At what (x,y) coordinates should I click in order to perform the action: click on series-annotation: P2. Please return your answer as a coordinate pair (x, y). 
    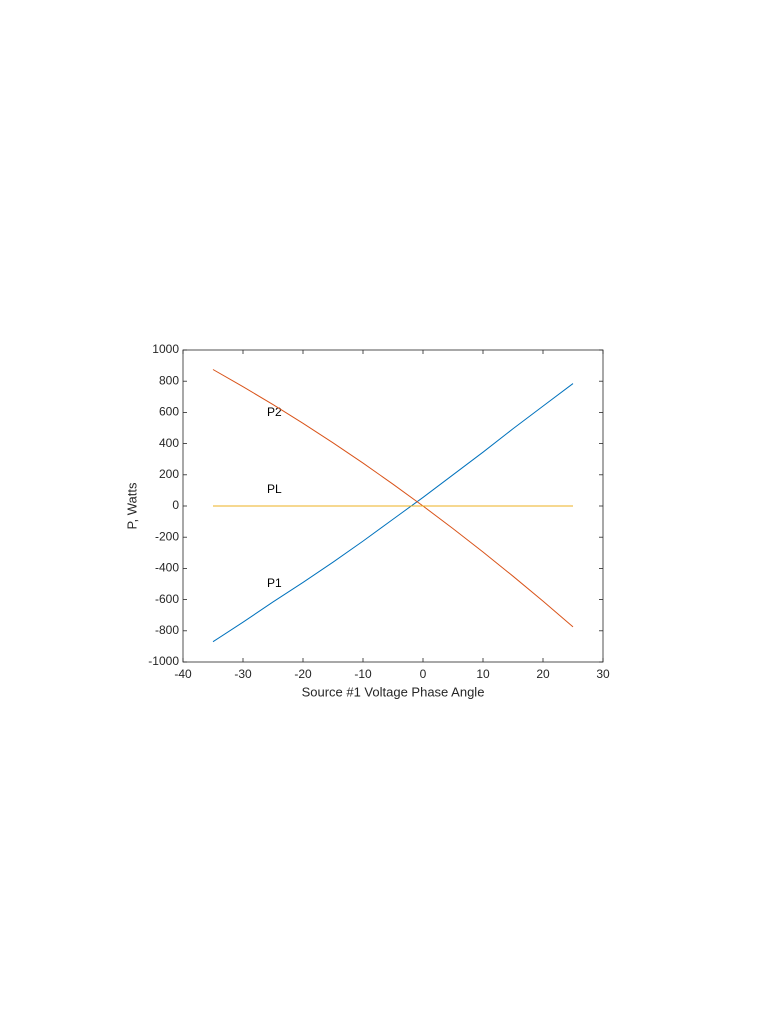
    Looking at the image, I should click on (274, 412).